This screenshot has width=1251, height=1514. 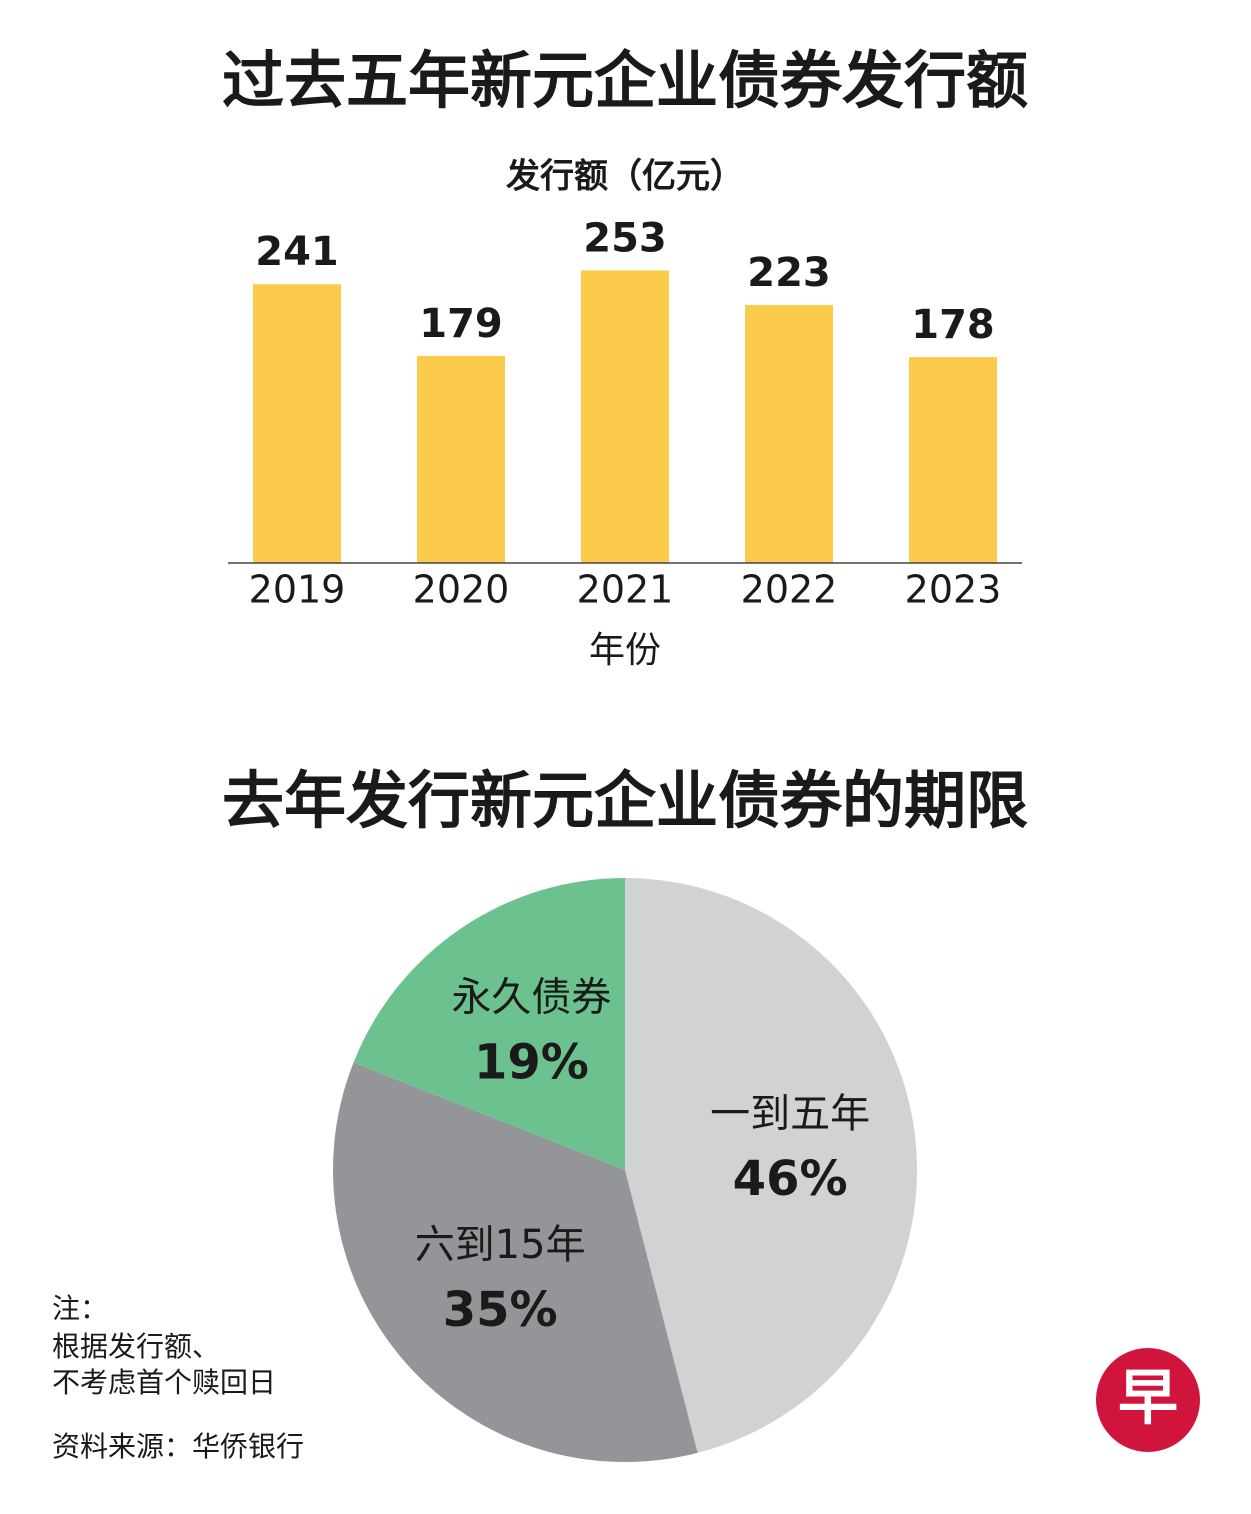 I want to click on logo: 早, so click(x=1148, y=1399).